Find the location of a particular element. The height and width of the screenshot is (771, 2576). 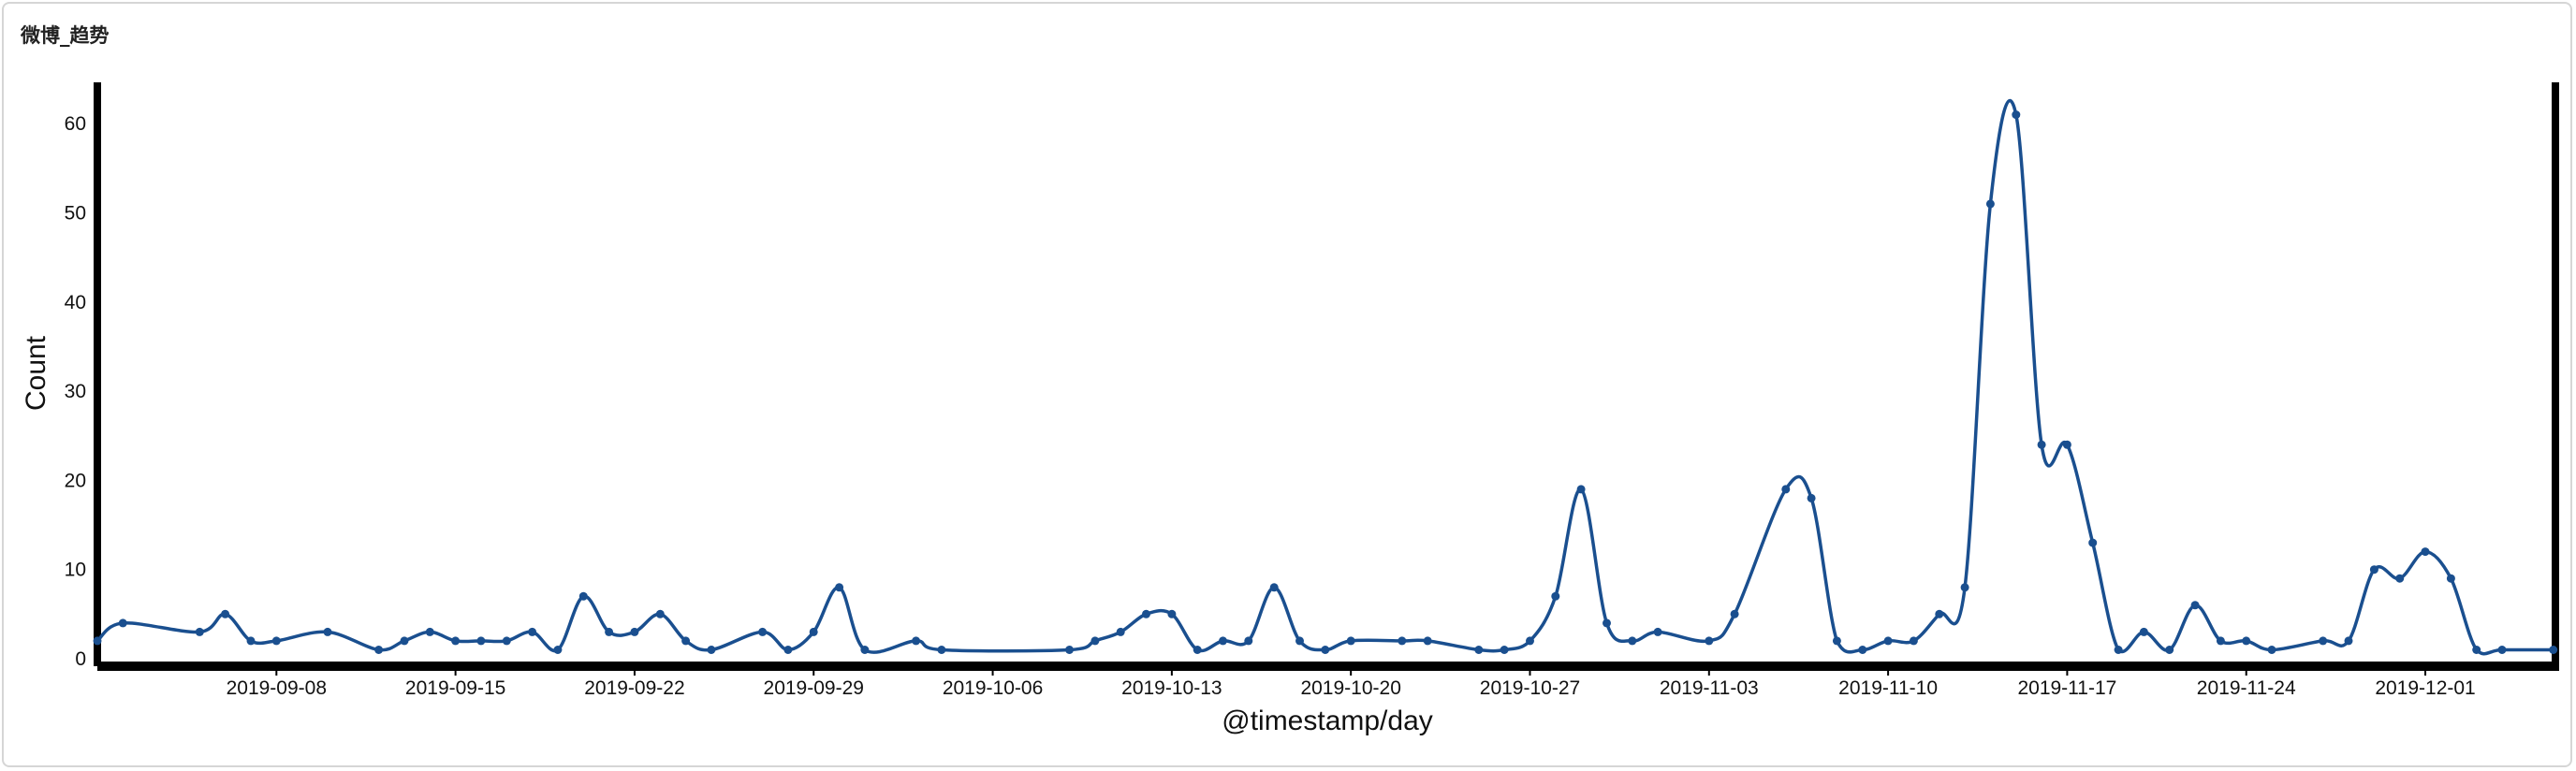

x-tick-label: 2019-09-08 is located at coordinates (277, 688).